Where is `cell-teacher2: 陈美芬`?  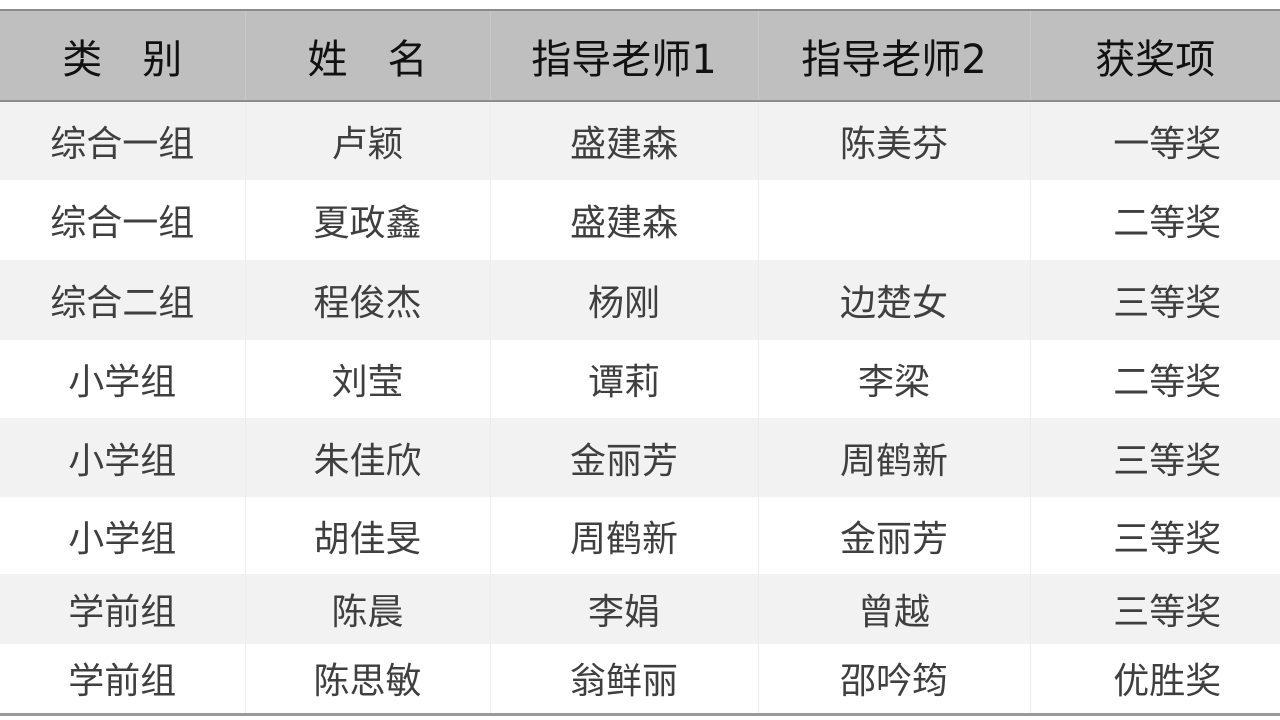 cell-teacher2: 陈美芬 is located at coordinates (893, 140).